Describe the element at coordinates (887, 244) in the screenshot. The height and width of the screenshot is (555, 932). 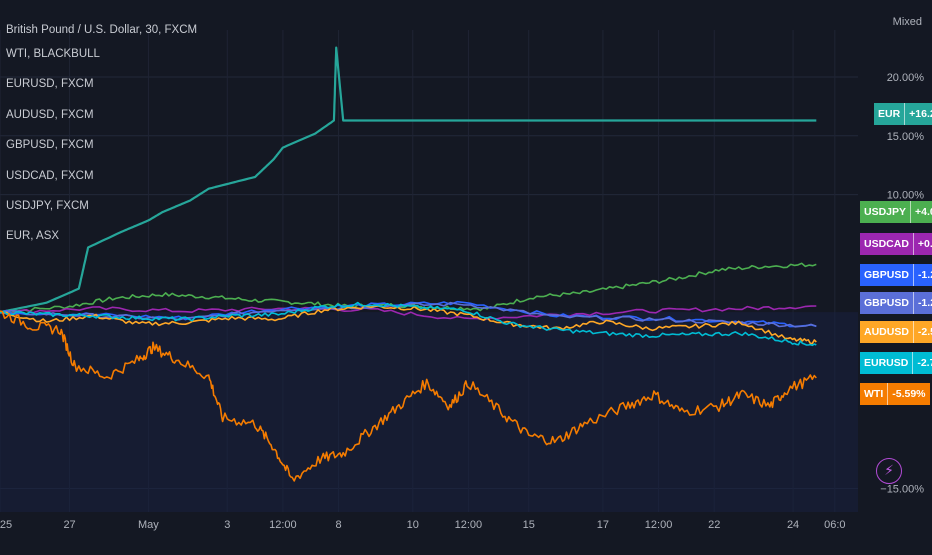
I see `price-tag-symbol: USDCAD` at that location.